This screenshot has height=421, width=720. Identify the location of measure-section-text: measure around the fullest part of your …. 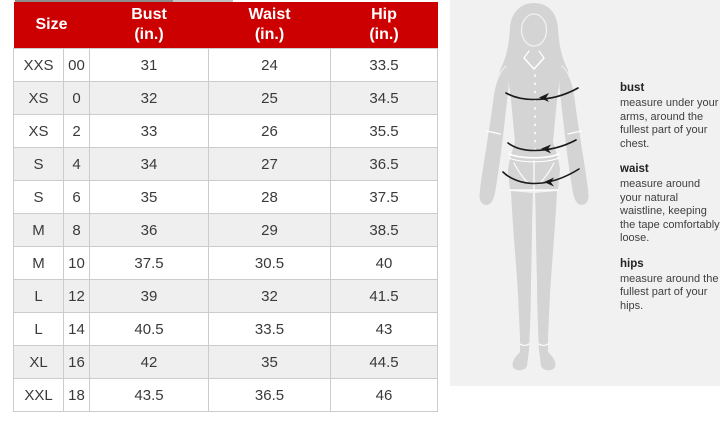
(669, 292).